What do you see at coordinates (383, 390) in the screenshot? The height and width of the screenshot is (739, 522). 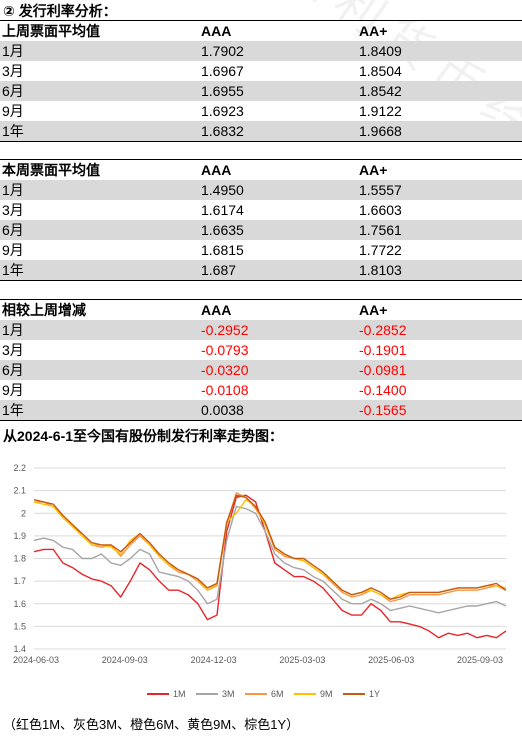 I see `aaplus-cell: -0.1400` at bounding box center [383, 390].